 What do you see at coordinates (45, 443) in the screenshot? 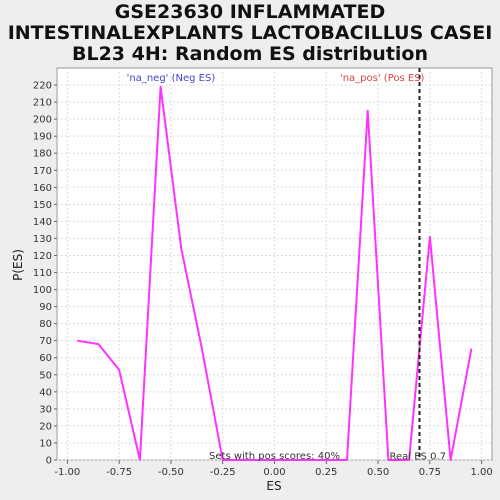
I see `y-tick-label: 10` at bounding box center [45, 443].